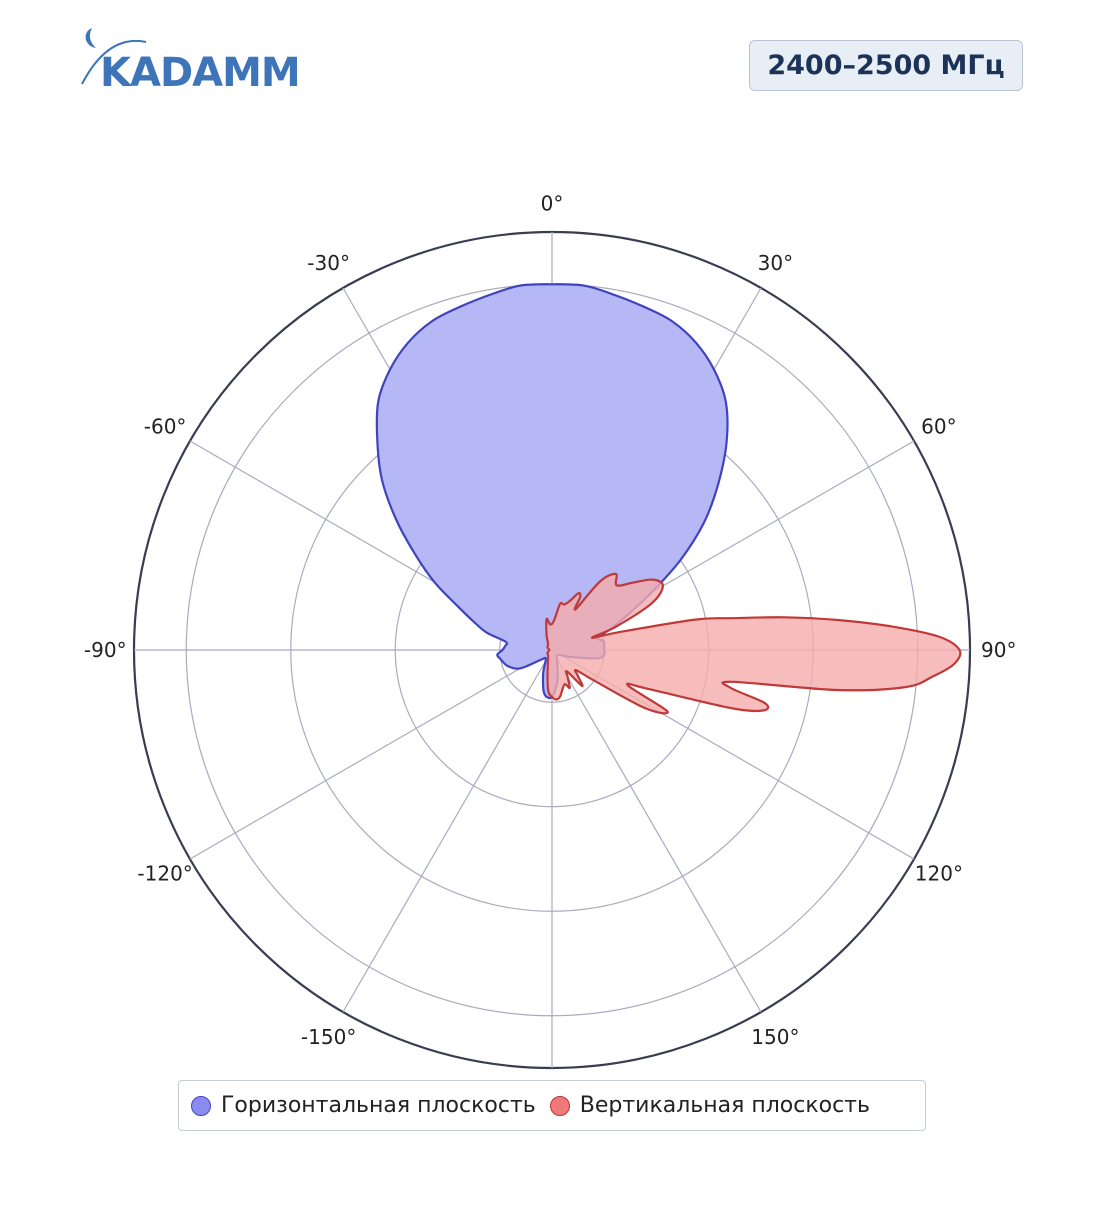 The height and width of the screenshot is (1211, 1104). I want to click on frequency-badge-label: 2400–2500 МГц, so click(886, 65).